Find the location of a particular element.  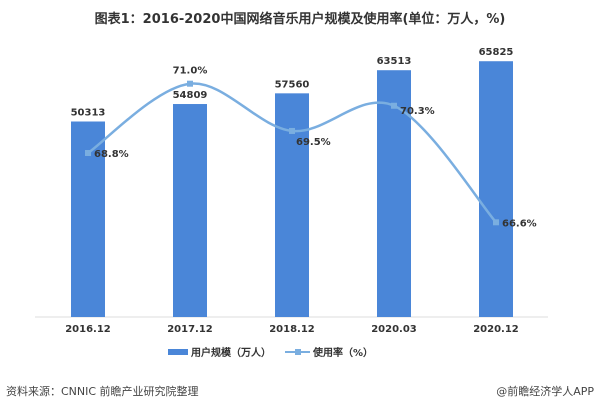

source-note: 资料来源：CNNIC 前瞻产业研究院整理 is located at coordinates (102, 391).